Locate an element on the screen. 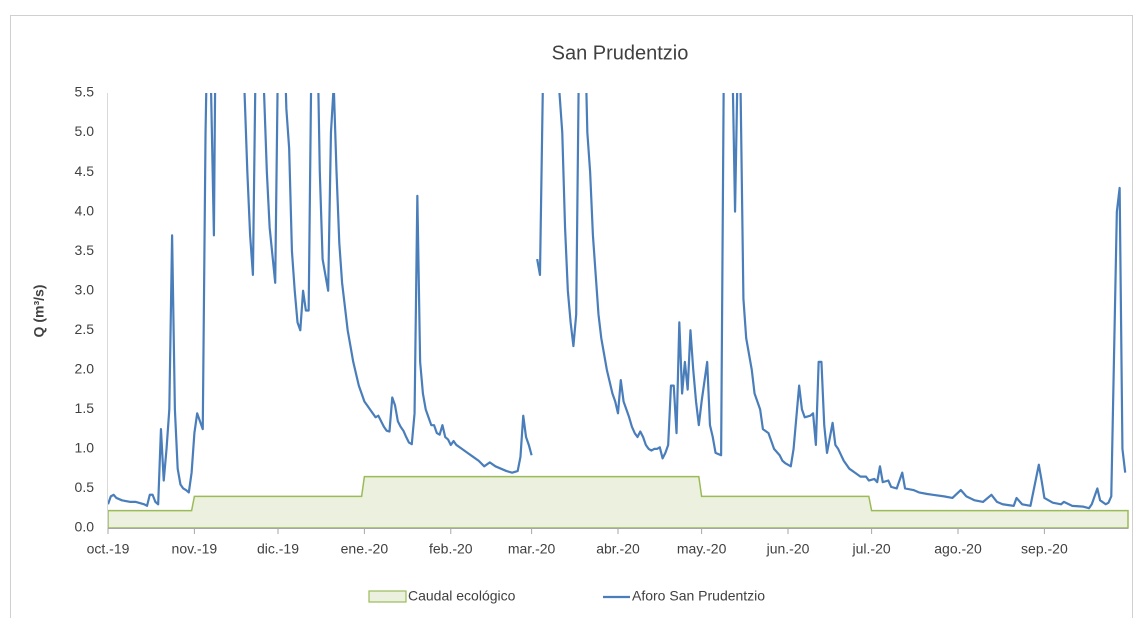  x-tick-label: nov.-19 is located at coordinates (195, 549).